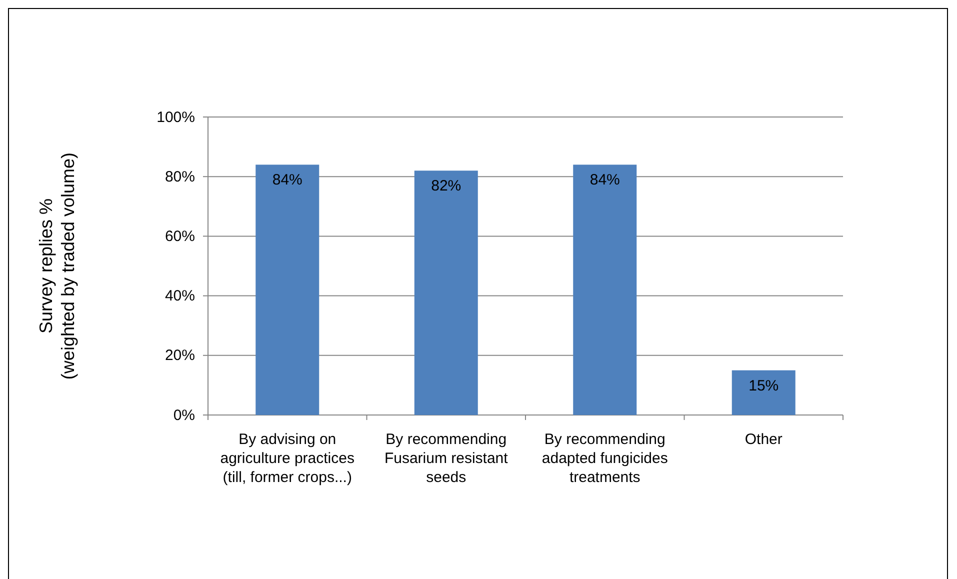 This screenshot has height=579, width=957. I want to click on y-axis-title: Survey replies % (weighted by traded volume), so click(57, 266).